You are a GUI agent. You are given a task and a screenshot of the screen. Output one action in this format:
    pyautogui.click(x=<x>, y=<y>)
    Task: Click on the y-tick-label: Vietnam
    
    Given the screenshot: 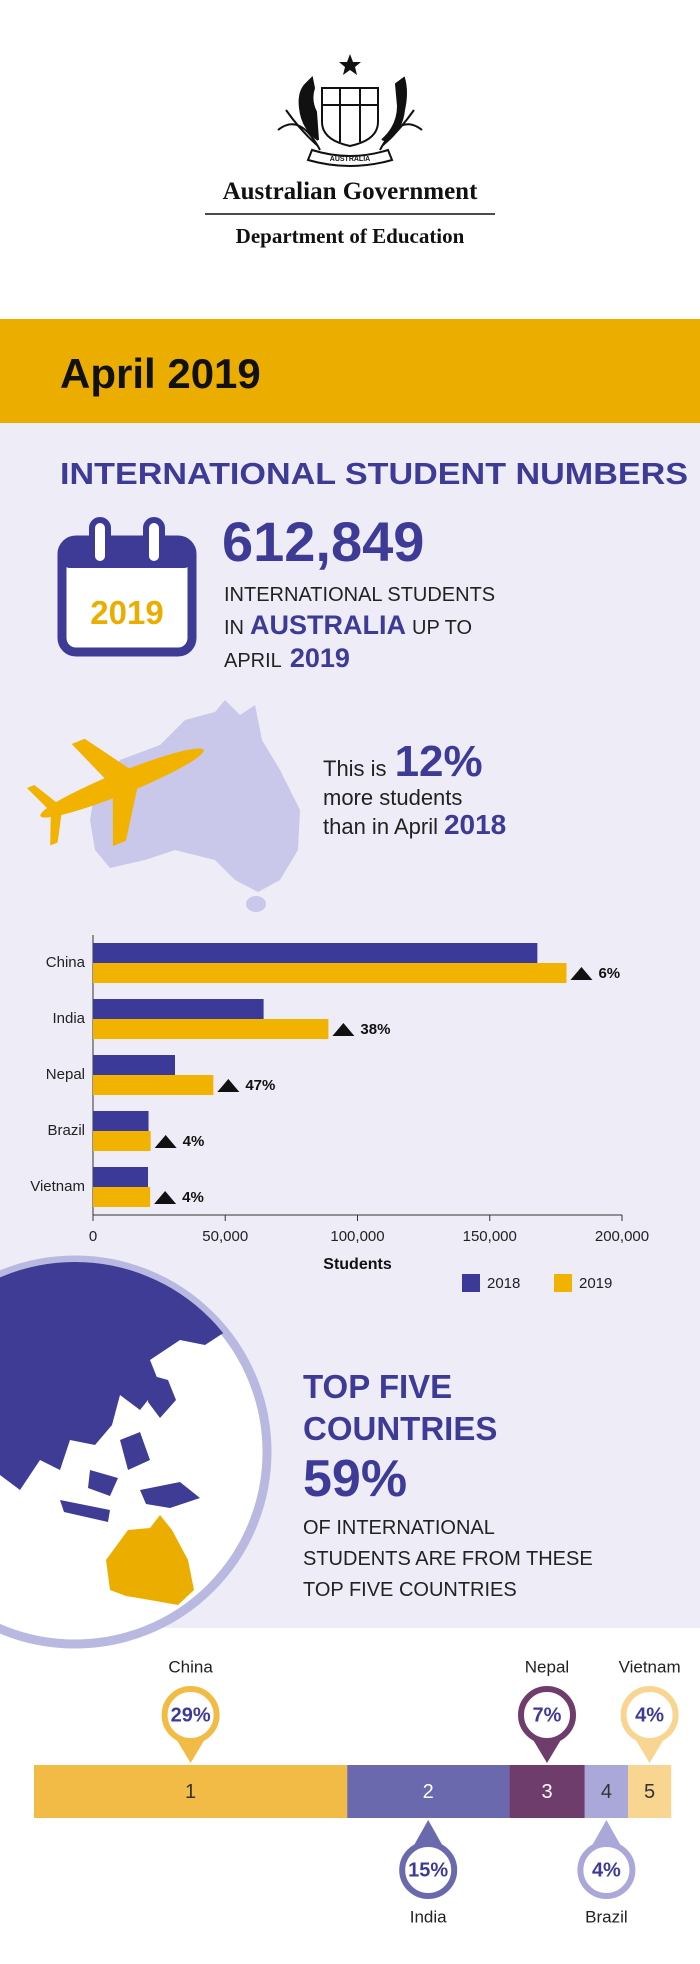 What is the action you would take?
    pyautogui.click(x=57, y=1186)
    